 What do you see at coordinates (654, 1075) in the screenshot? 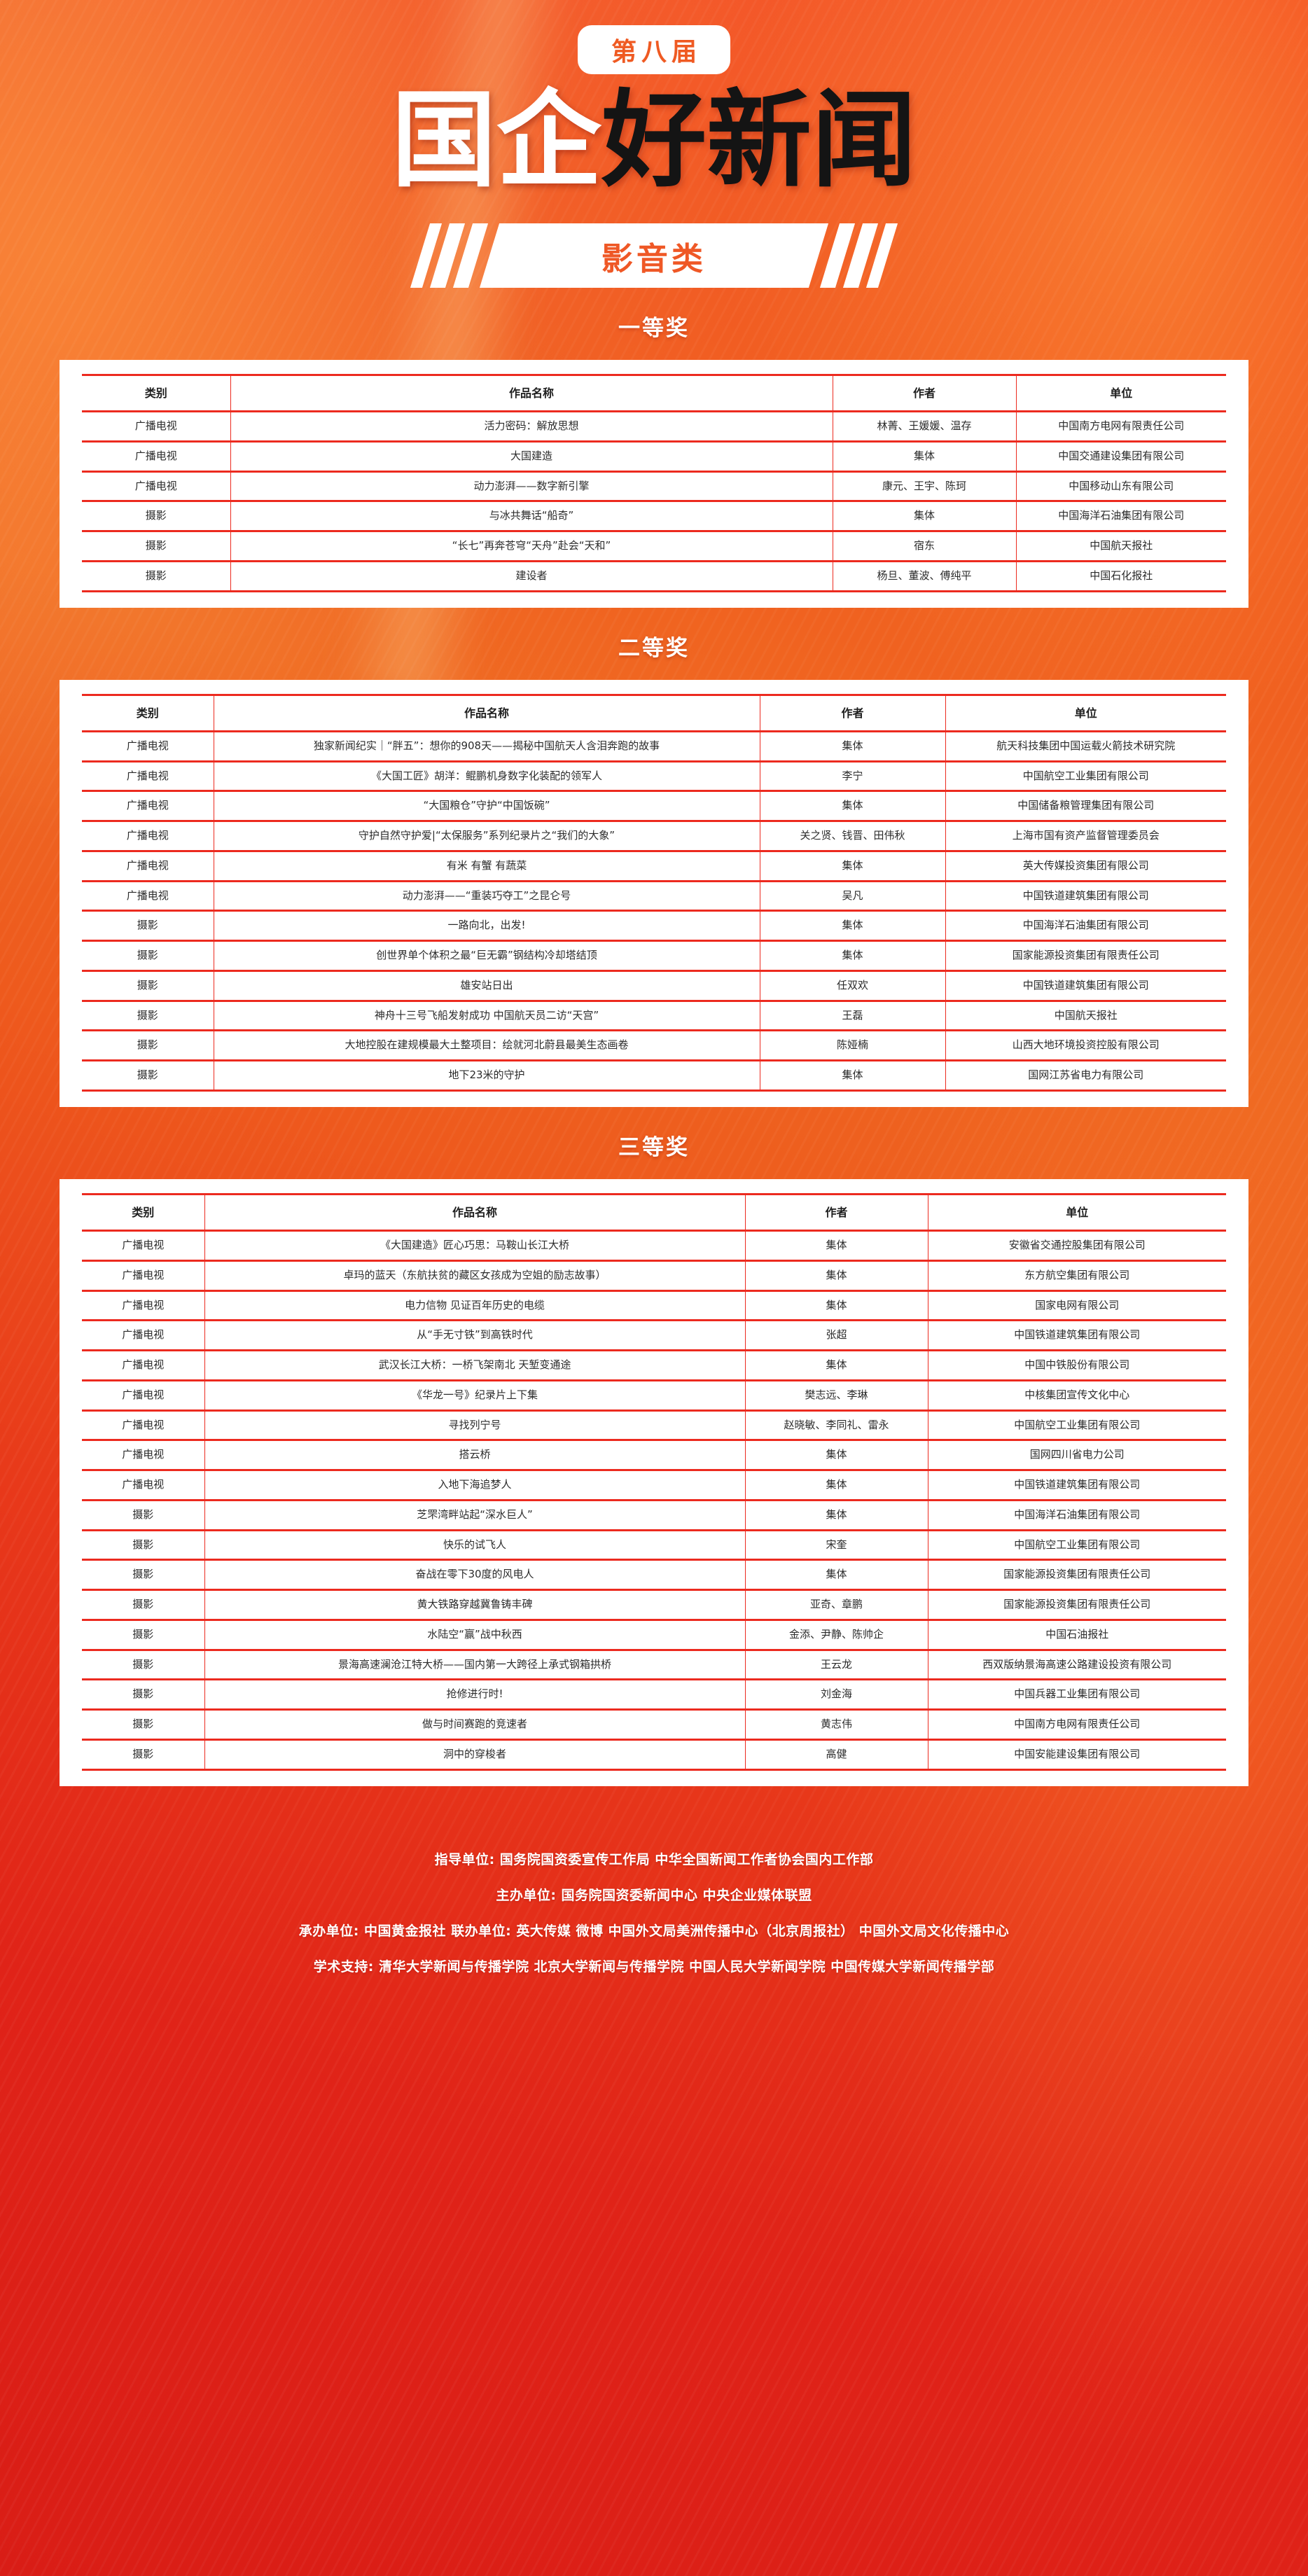
I see `table-row: 摄影 地下23米的守护 集体 国网江苏省电力有限公司` at bounding box center [654, 1075].